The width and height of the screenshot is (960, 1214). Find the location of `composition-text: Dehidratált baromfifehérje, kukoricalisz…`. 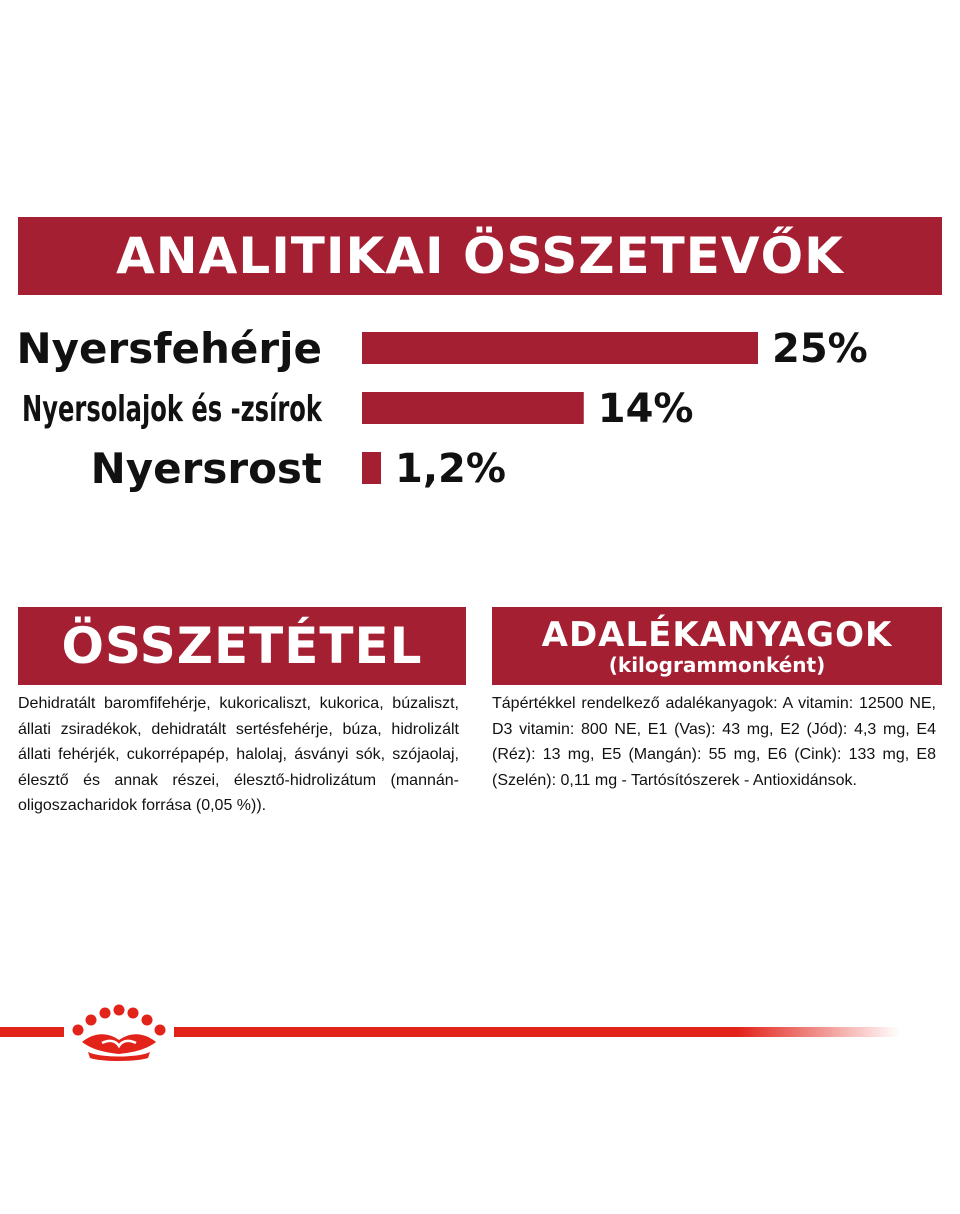

composition-text: Dehidratált baromfifehérje, kukoricalisz… is located at coordinates (238, 754).